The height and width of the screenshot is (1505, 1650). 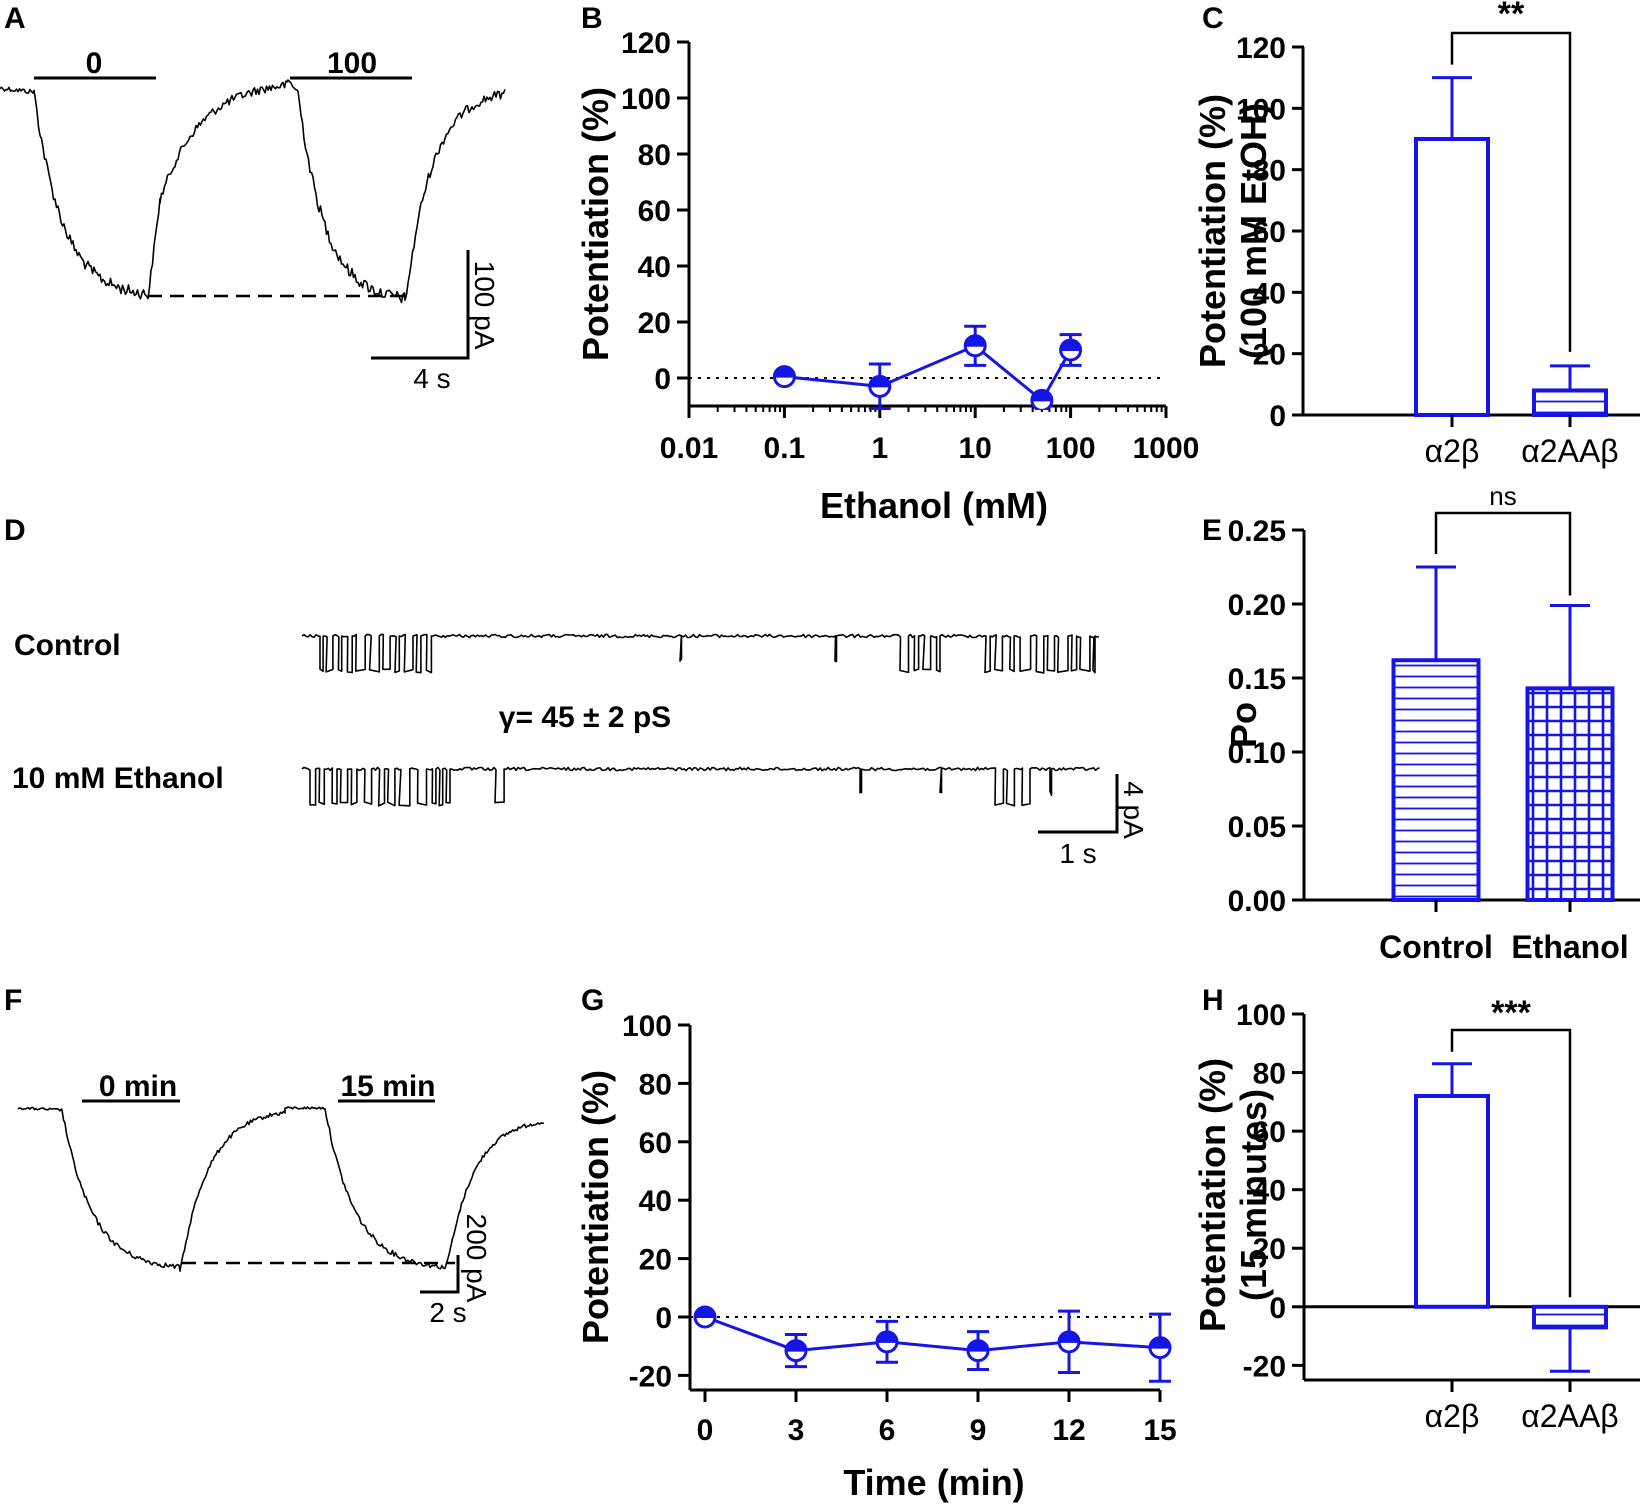 What do you see at coordinates (1511, 16) in the screenshot?
I see `significance-label-c: **` at bounding box center [1511, 16].